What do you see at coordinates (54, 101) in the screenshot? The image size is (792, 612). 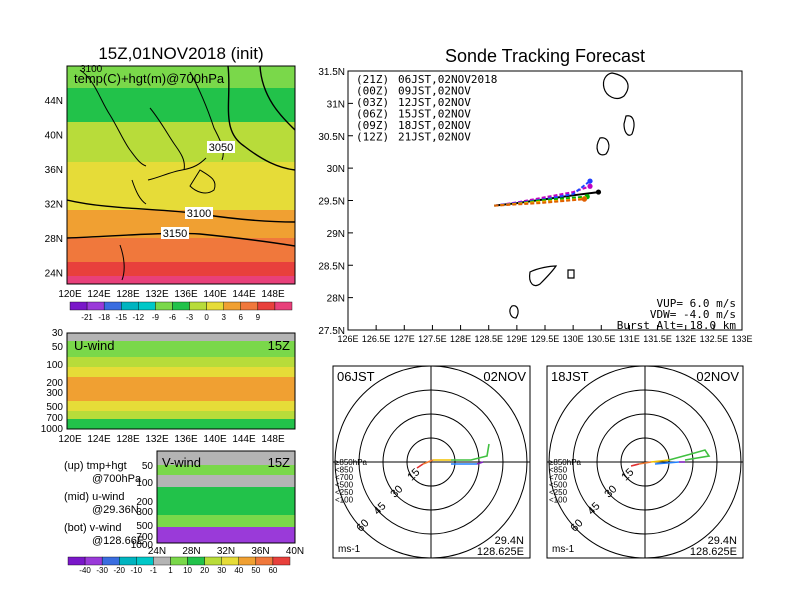 I see `map-lat-label: 44N` at bounding box center [54, 101].